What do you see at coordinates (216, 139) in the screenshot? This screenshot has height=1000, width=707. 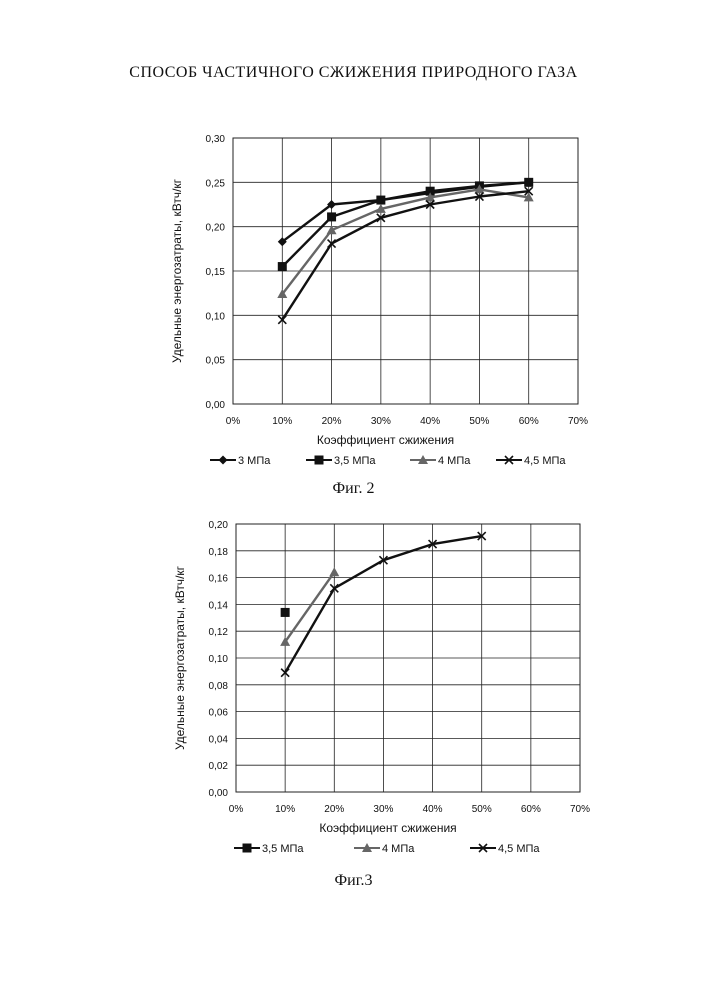 I see `y-tick-label: 0,30` at bounding box center [216, 139].